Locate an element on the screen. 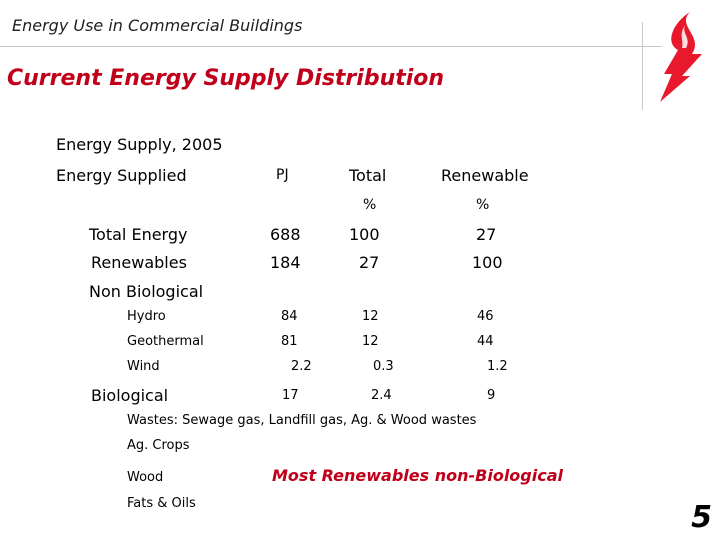 The image size is (720, 540). row-biological-label: Biological is located at coordinates (130, 395).